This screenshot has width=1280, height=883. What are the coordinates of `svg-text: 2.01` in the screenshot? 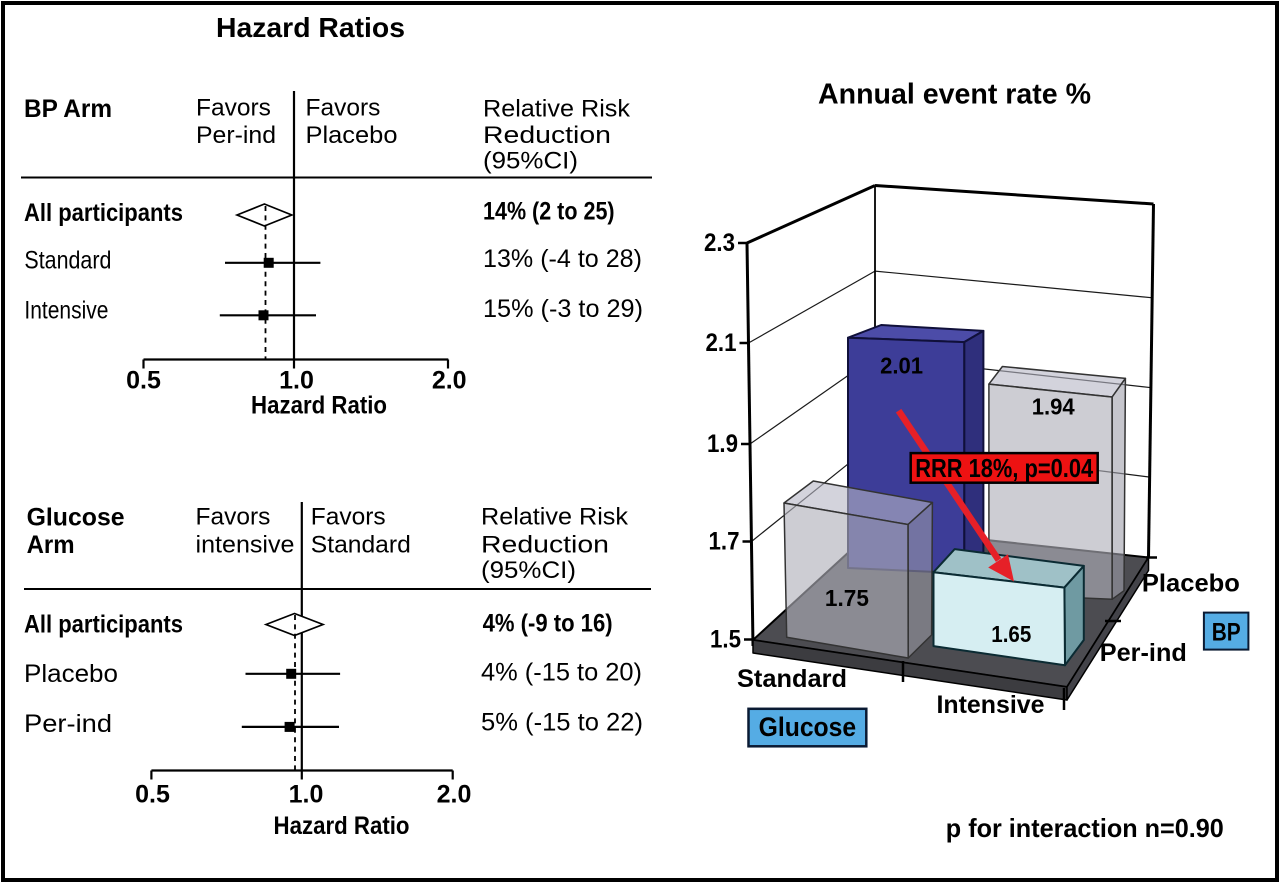 It's located at (901, 366).